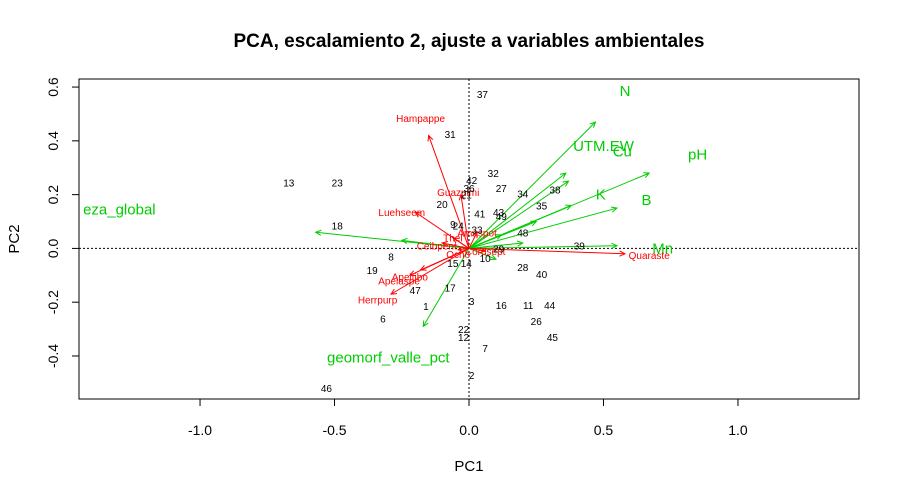 This screenshot has height=498, width=900. Describe the element at coordinates (327, 389) in the screenshot. I see `site-label-46: 46` at that location.